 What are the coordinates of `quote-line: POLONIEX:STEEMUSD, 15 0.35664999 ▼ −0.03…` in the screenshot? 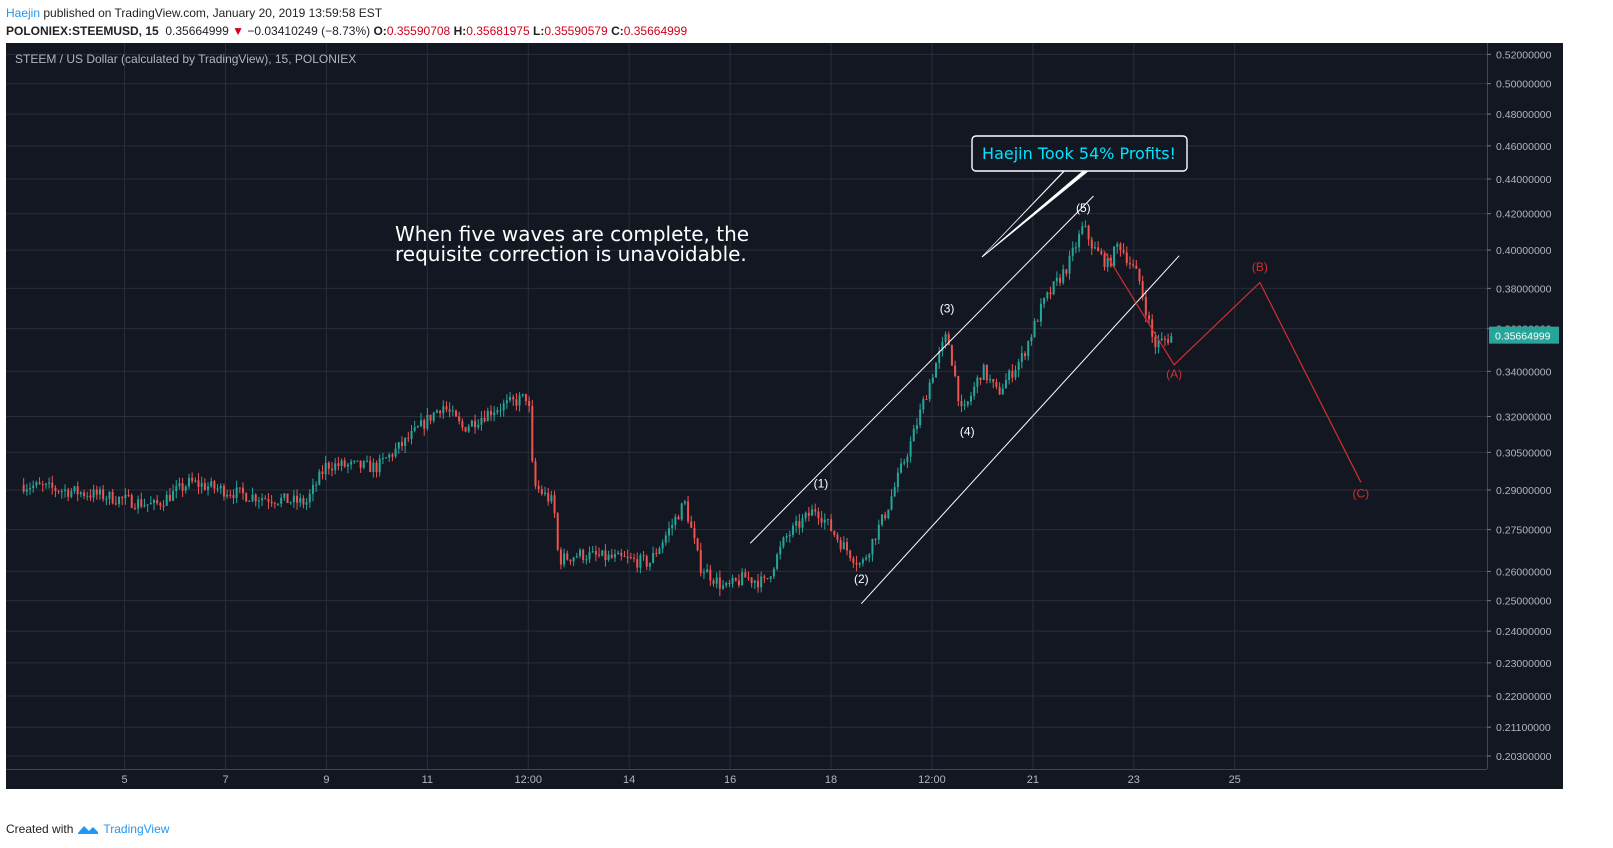 It's located at (346, 31).